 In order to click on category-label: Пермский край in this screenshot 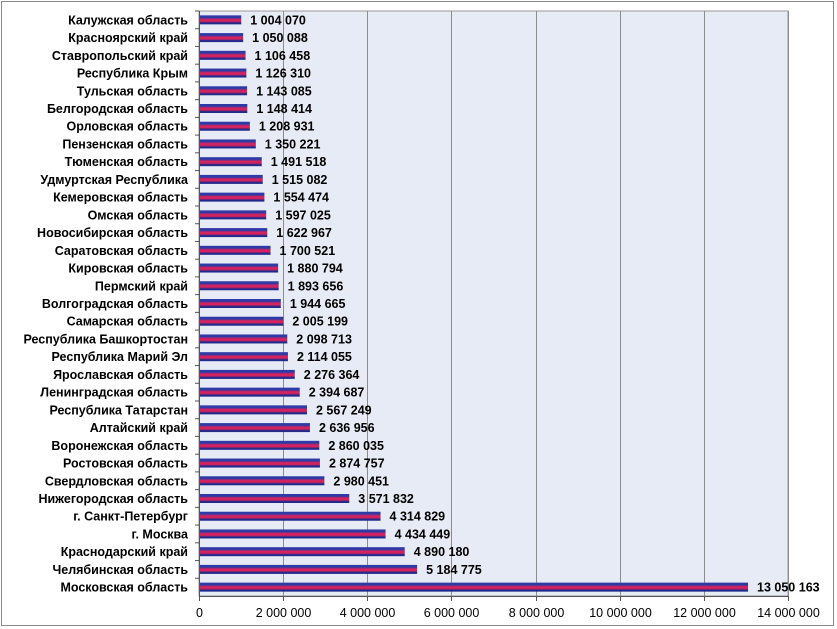, I will do `click(141, 286)`.